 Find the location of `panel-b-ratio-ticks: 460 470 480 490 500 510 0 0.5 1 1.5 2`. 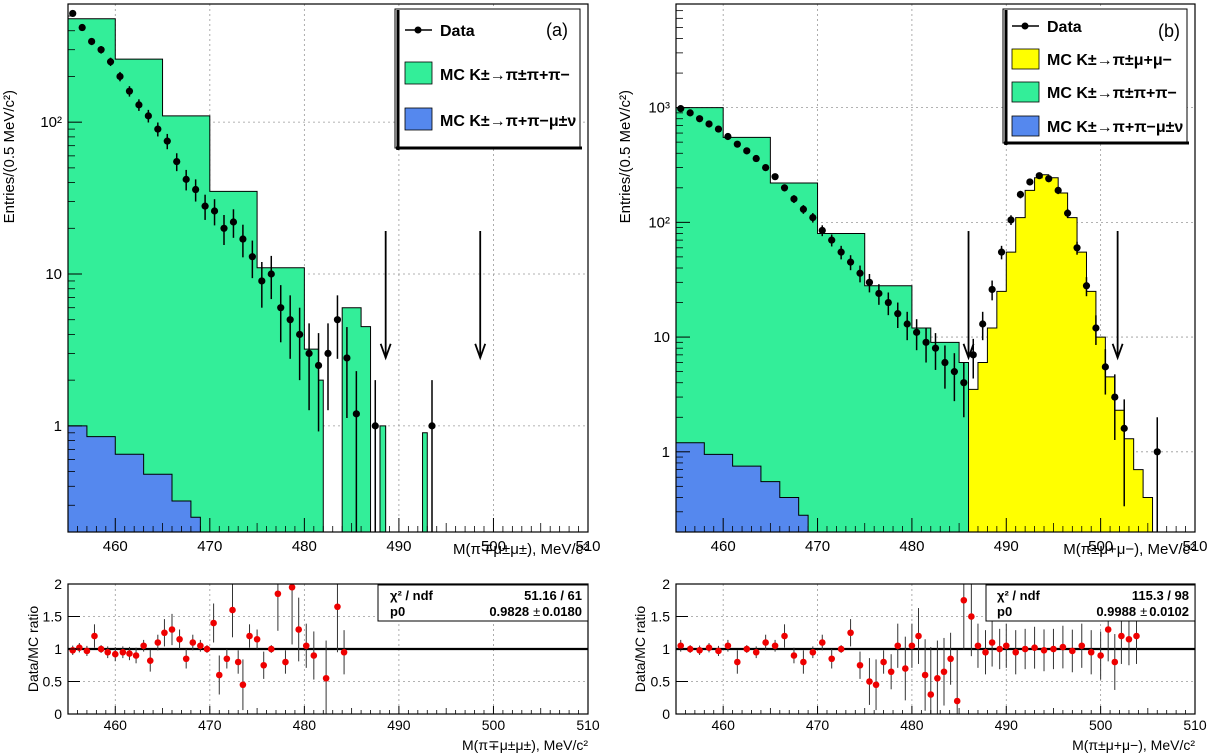

panel-b-ratio-ticks: 460 470 480 490 500 510 0 0.5 1 1.5 2 is located at coordinates (929, 654).